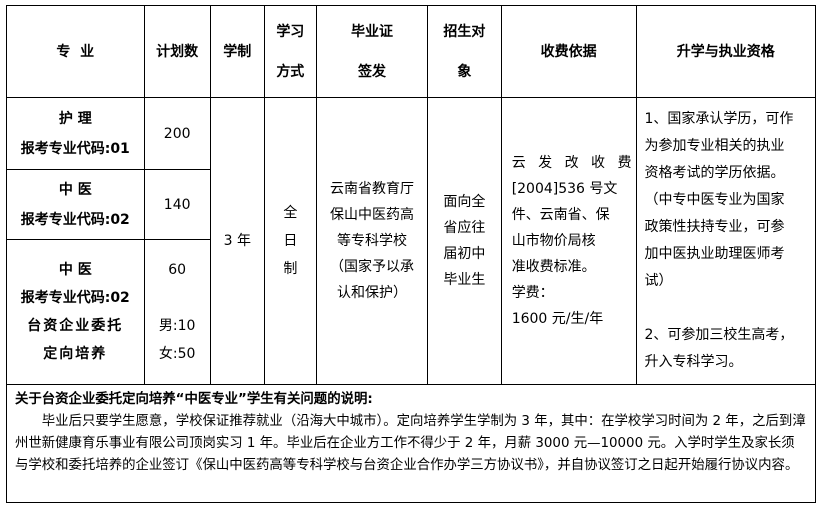 The height and width of the screenshot is (508, 816). I want to click on text-line: 保山中医药高, so click(372, 215).